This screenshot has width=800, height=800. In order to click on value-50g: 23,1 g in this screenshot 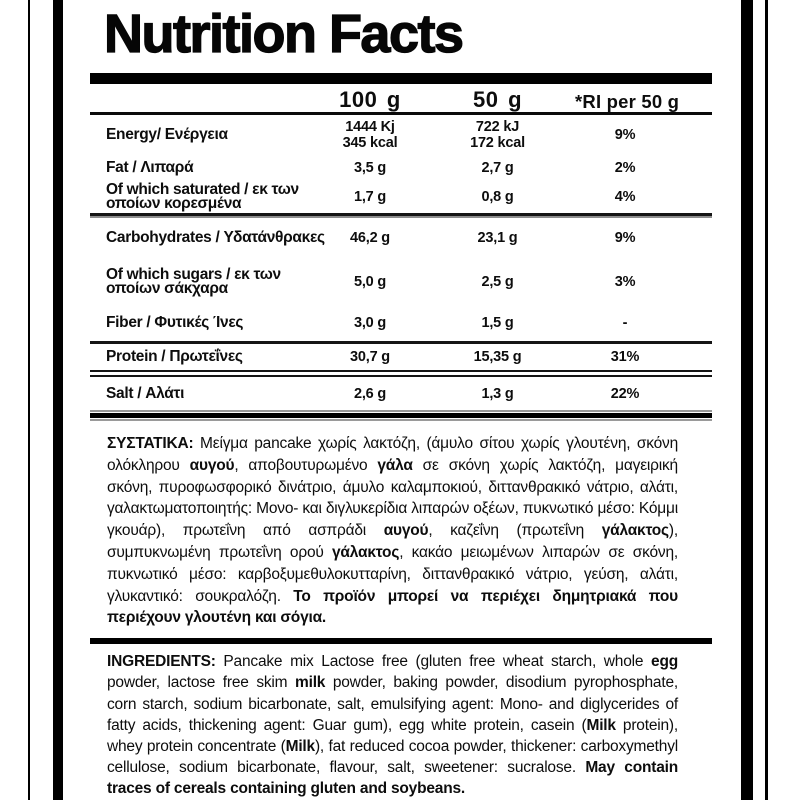, I will do `click(497, 238)`.